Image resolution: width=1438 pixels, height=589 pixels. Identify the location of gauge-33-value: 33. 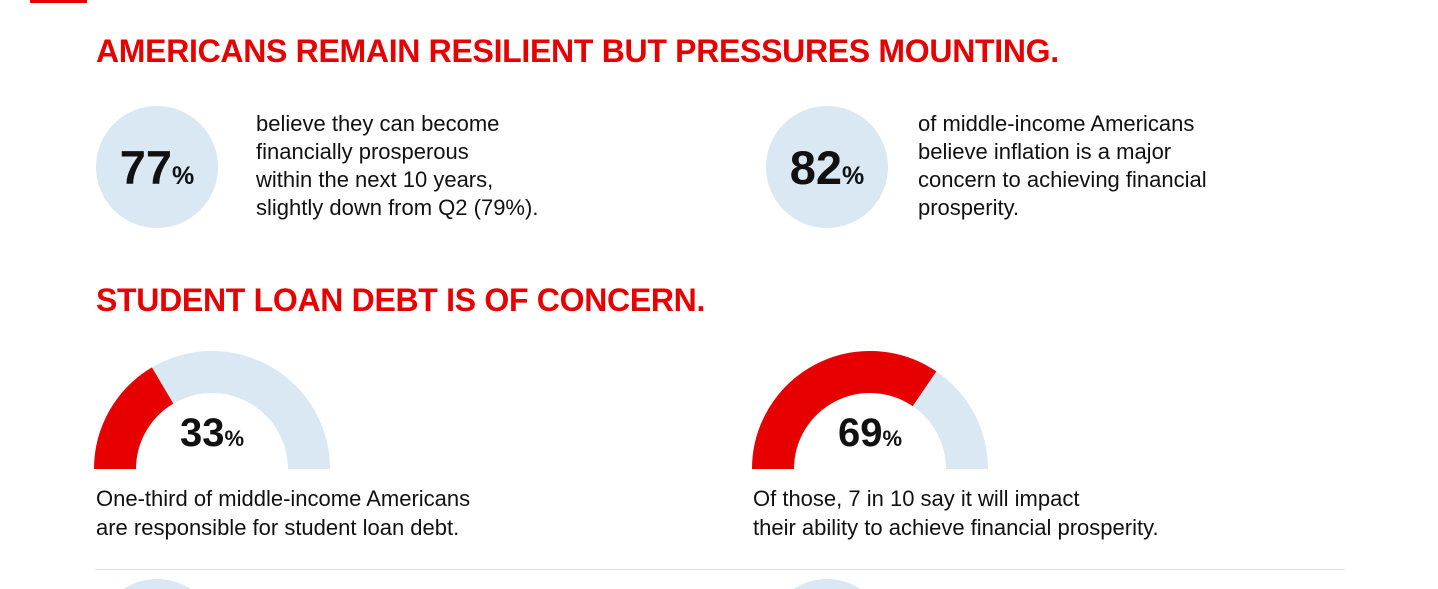
(202, 433).